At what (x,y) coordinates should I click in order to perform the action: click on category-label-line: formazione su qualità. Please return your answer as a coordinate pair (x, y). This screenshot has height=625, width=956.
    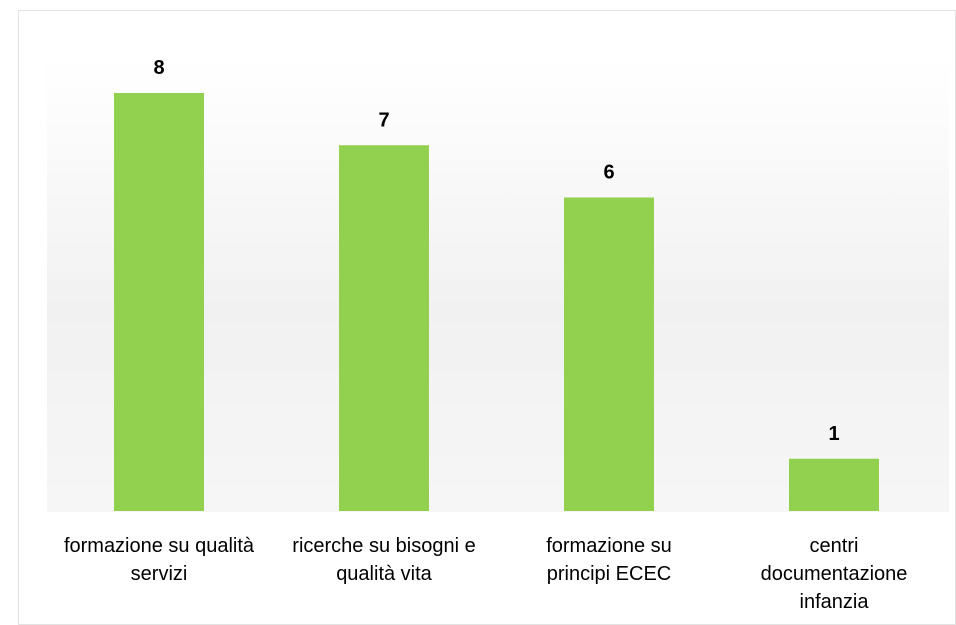
    Looking at the image, I should click on (159, 546).